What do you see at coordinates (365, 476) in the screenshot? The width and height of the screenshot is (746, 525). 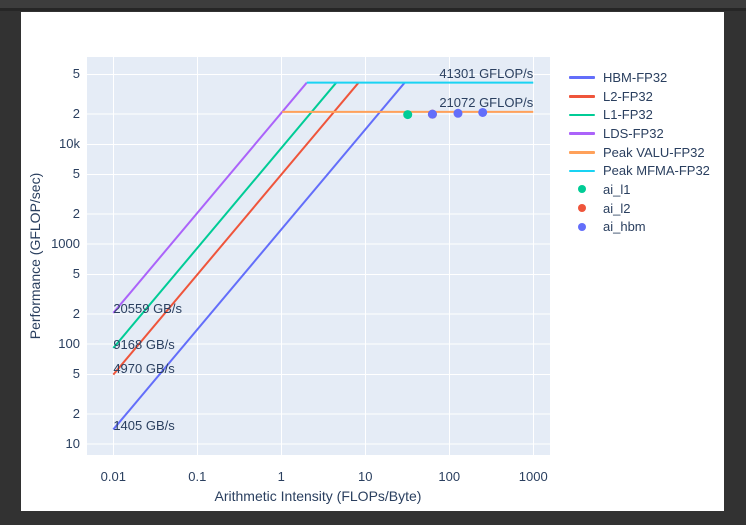 I see `x-tick-label: 10` at bounding box center [365, 476].